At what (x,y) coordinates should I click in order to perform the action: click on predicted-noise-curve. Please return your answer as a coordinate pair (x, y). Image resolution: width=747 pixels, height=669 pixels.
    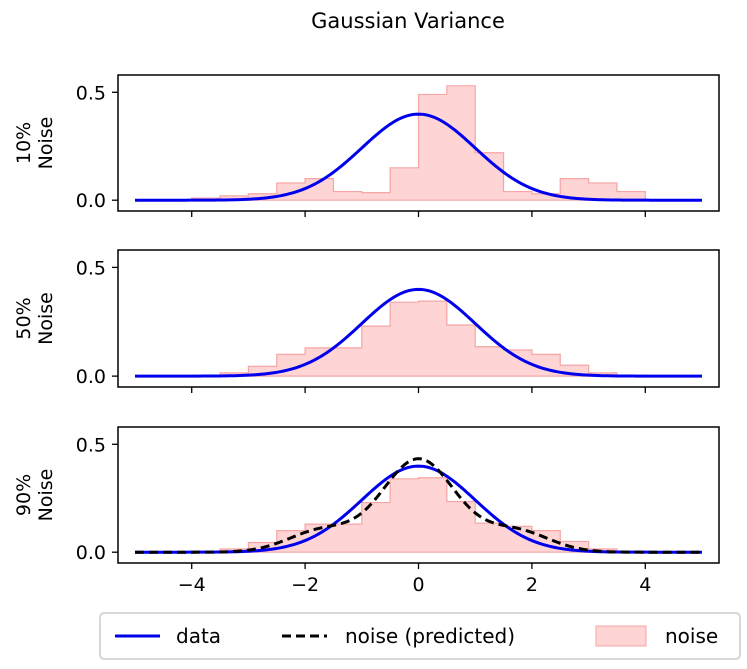
    Looking at the image, I should click on (418, 505).